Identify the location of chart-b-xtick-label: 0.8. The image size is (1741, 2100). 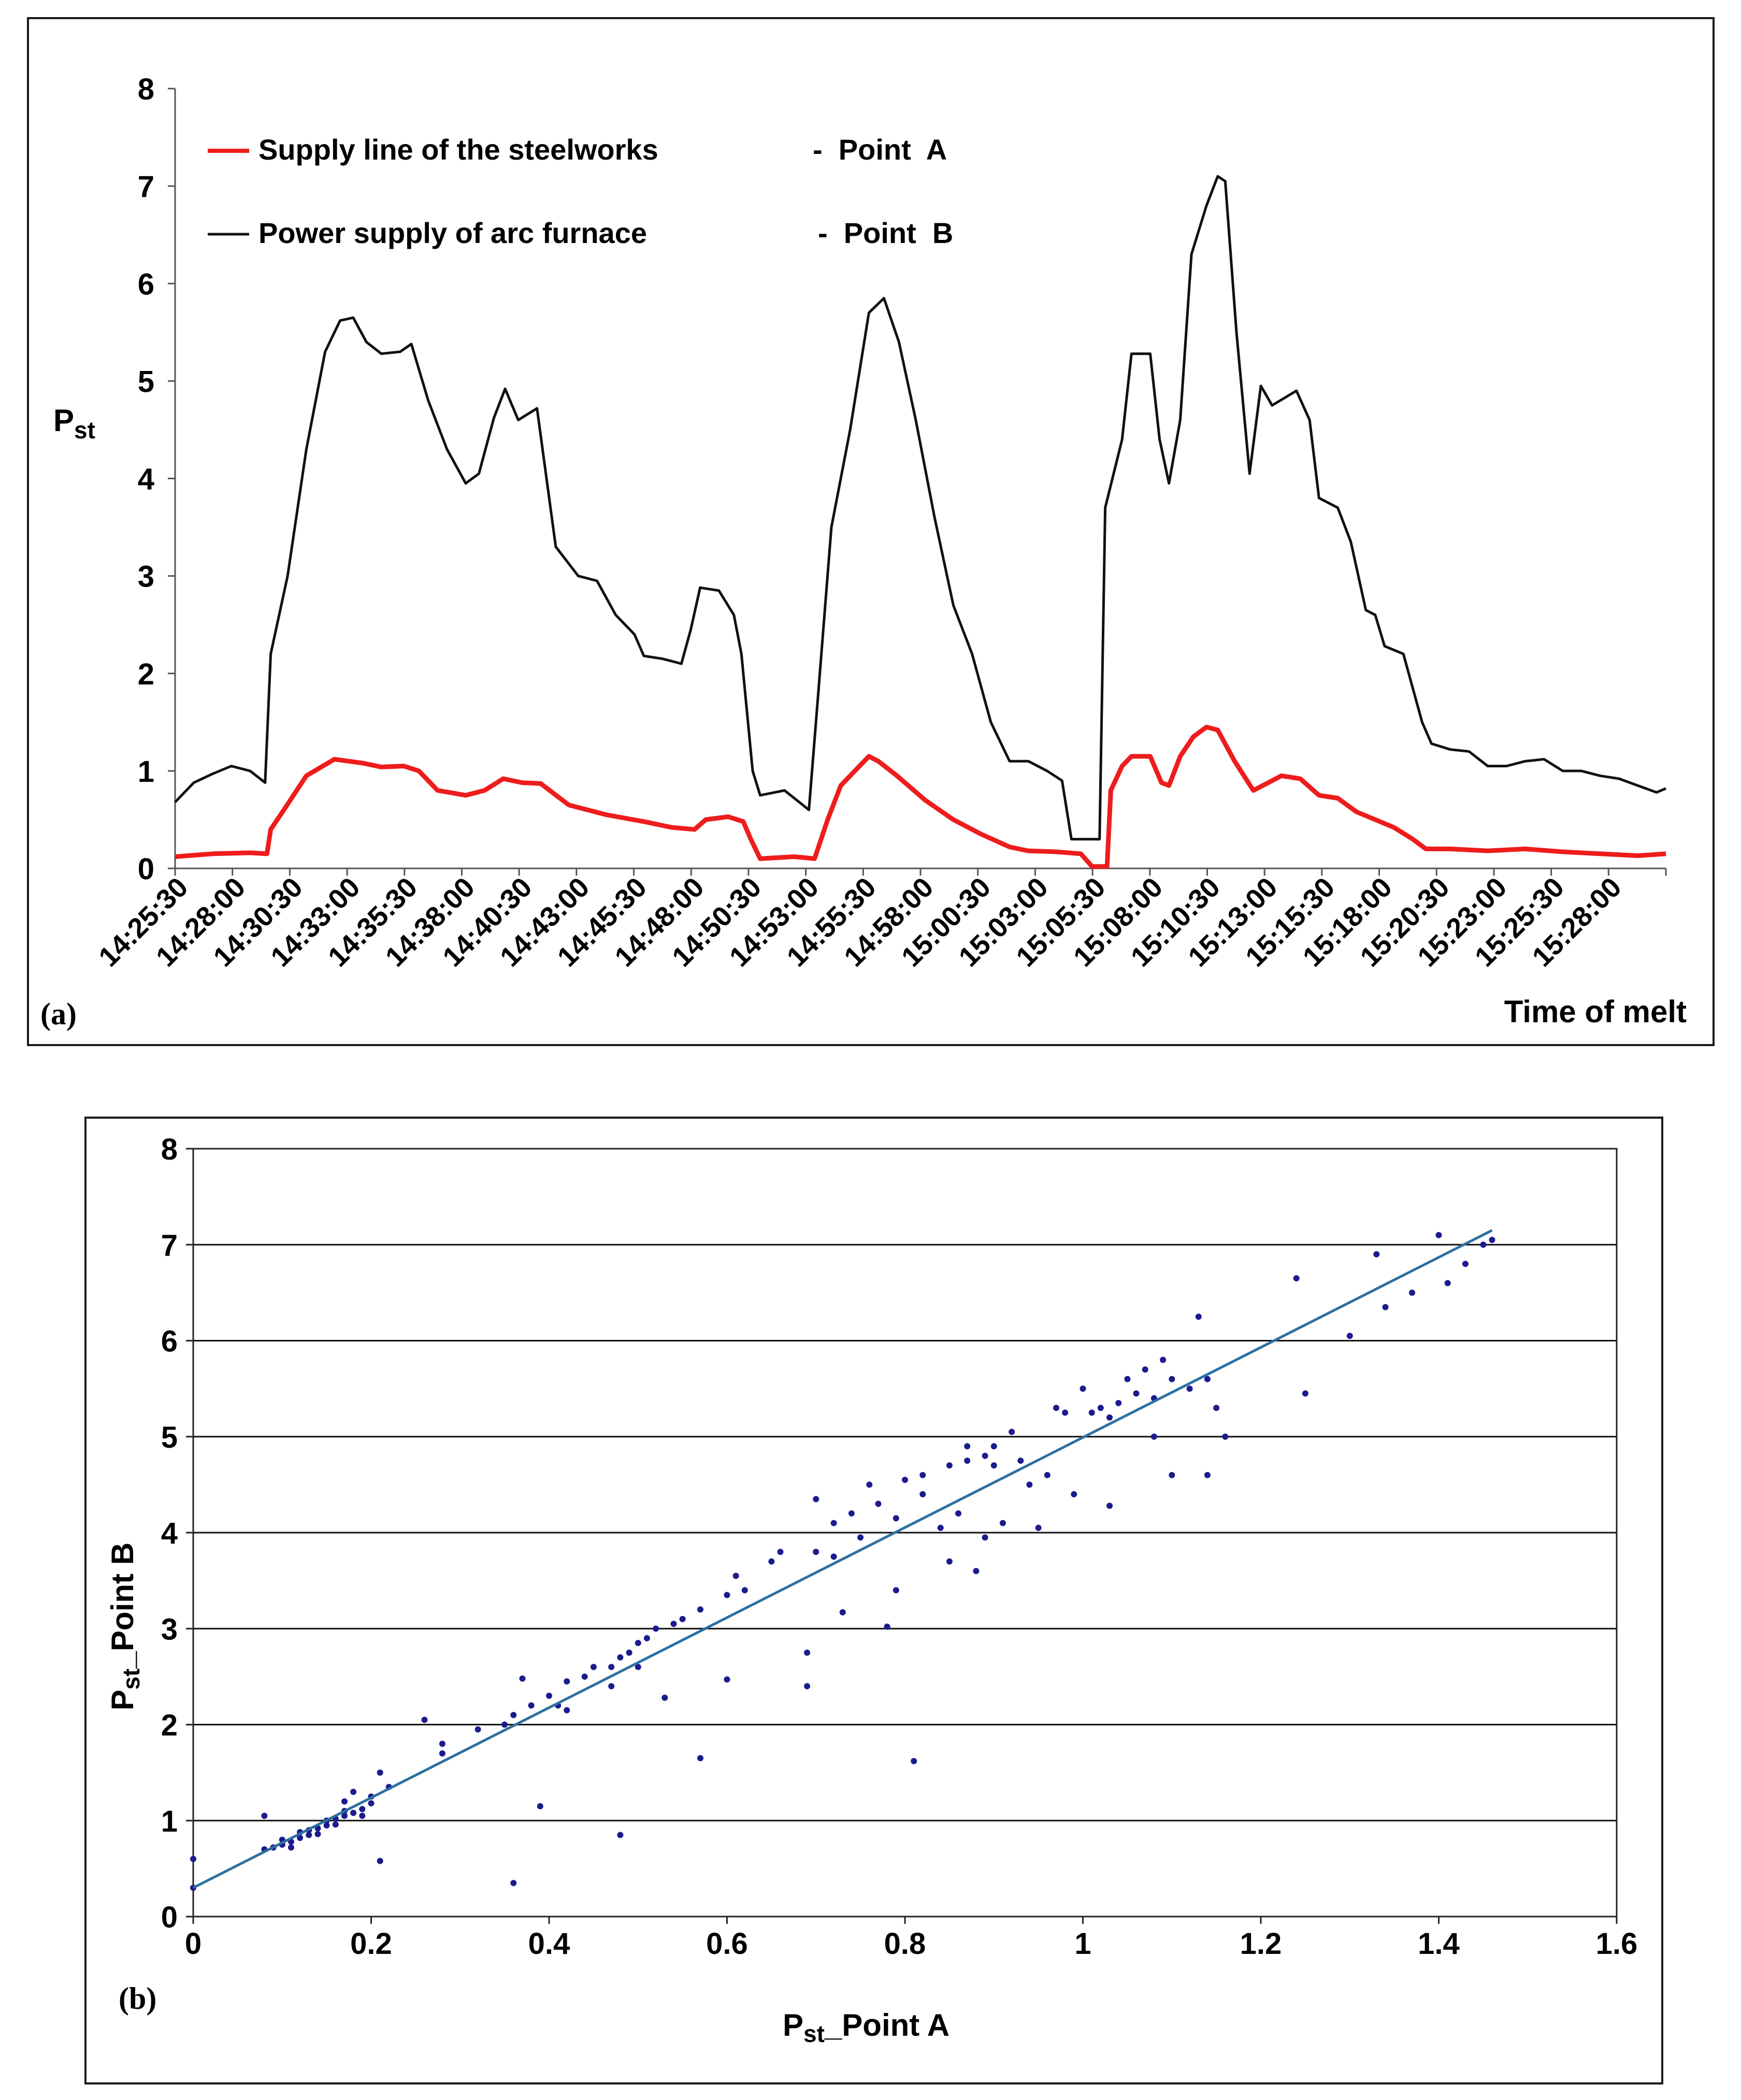
(905, 1944).